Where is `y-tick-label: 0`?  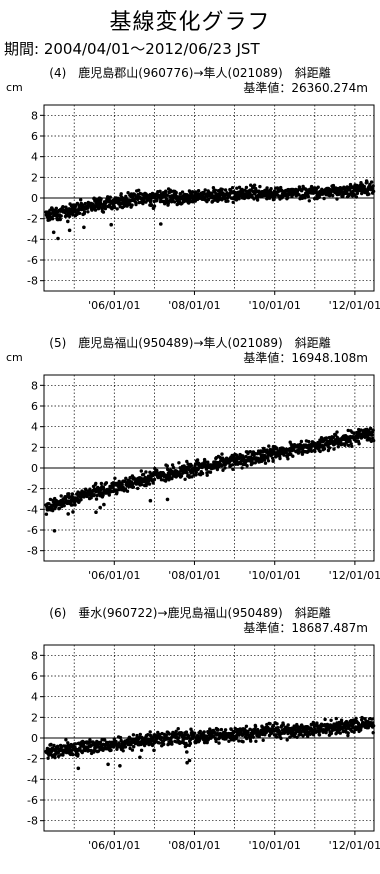
y-tick-label: 0 is located at coordinates (34, 468).